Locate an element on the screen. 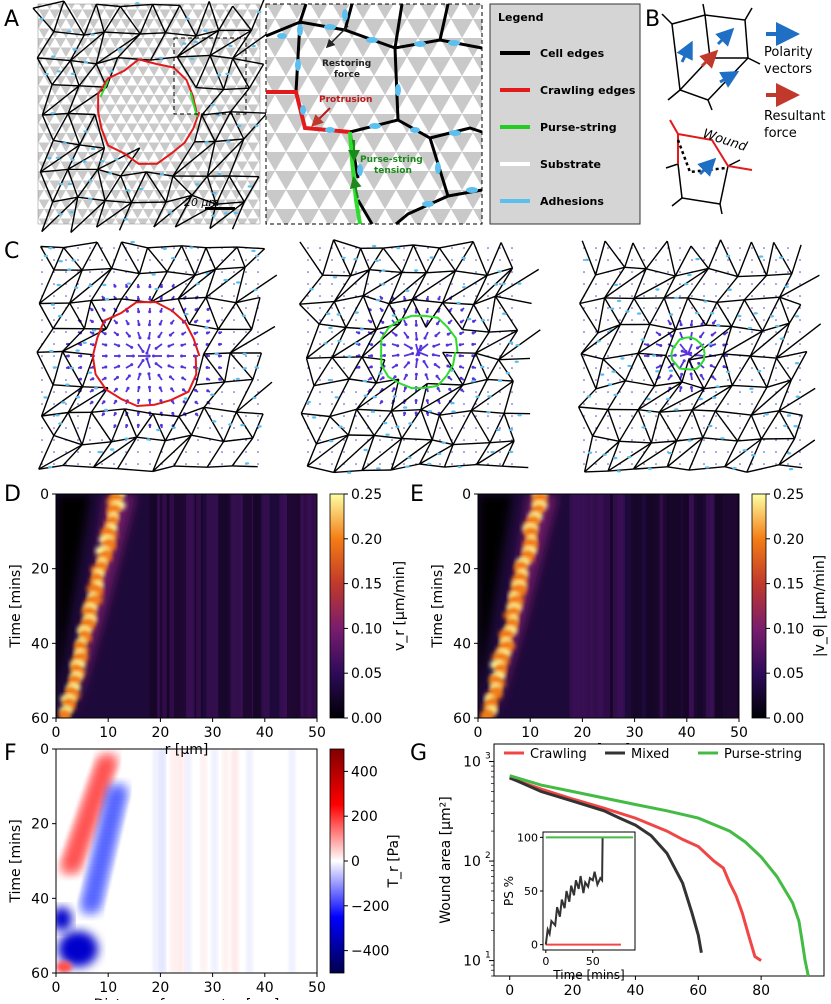 Image resolution: width=831 pixels, height=1004 pixels. polarity-label-2: vectors is located at coordinates (788, 69).